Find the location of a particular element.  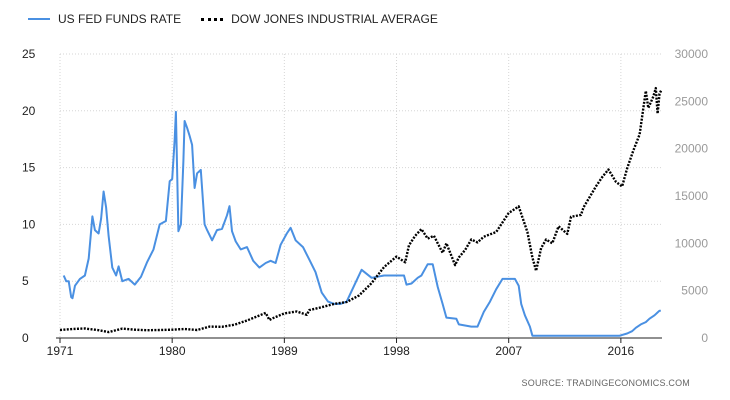

y-left-tick-label: 15 is located at coordinates (29, 168).